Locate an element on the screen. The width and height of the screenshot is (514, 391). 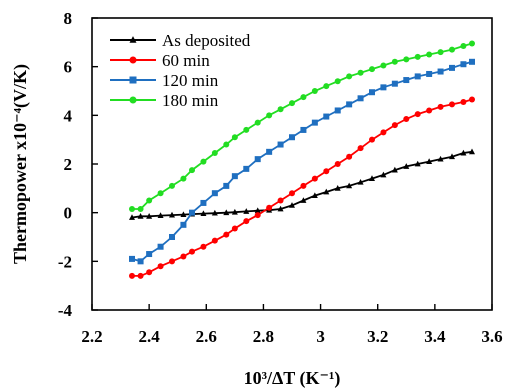
y-tick-label: 2 is located at coordinates (68, 164).